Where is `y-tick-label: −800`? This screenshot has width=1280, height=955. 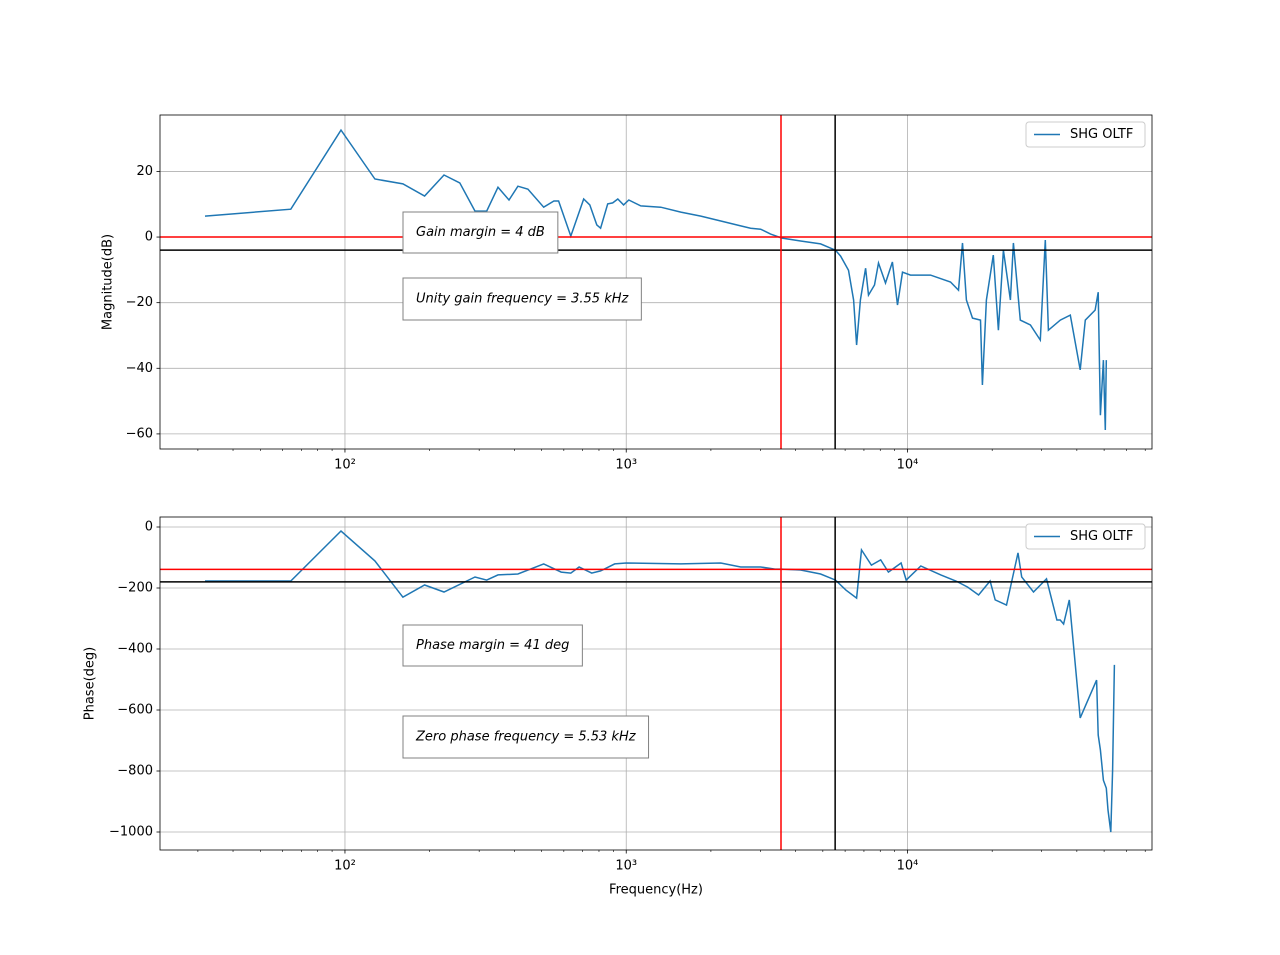 y-tick-label: −800 is located at coordinates (135, 771).